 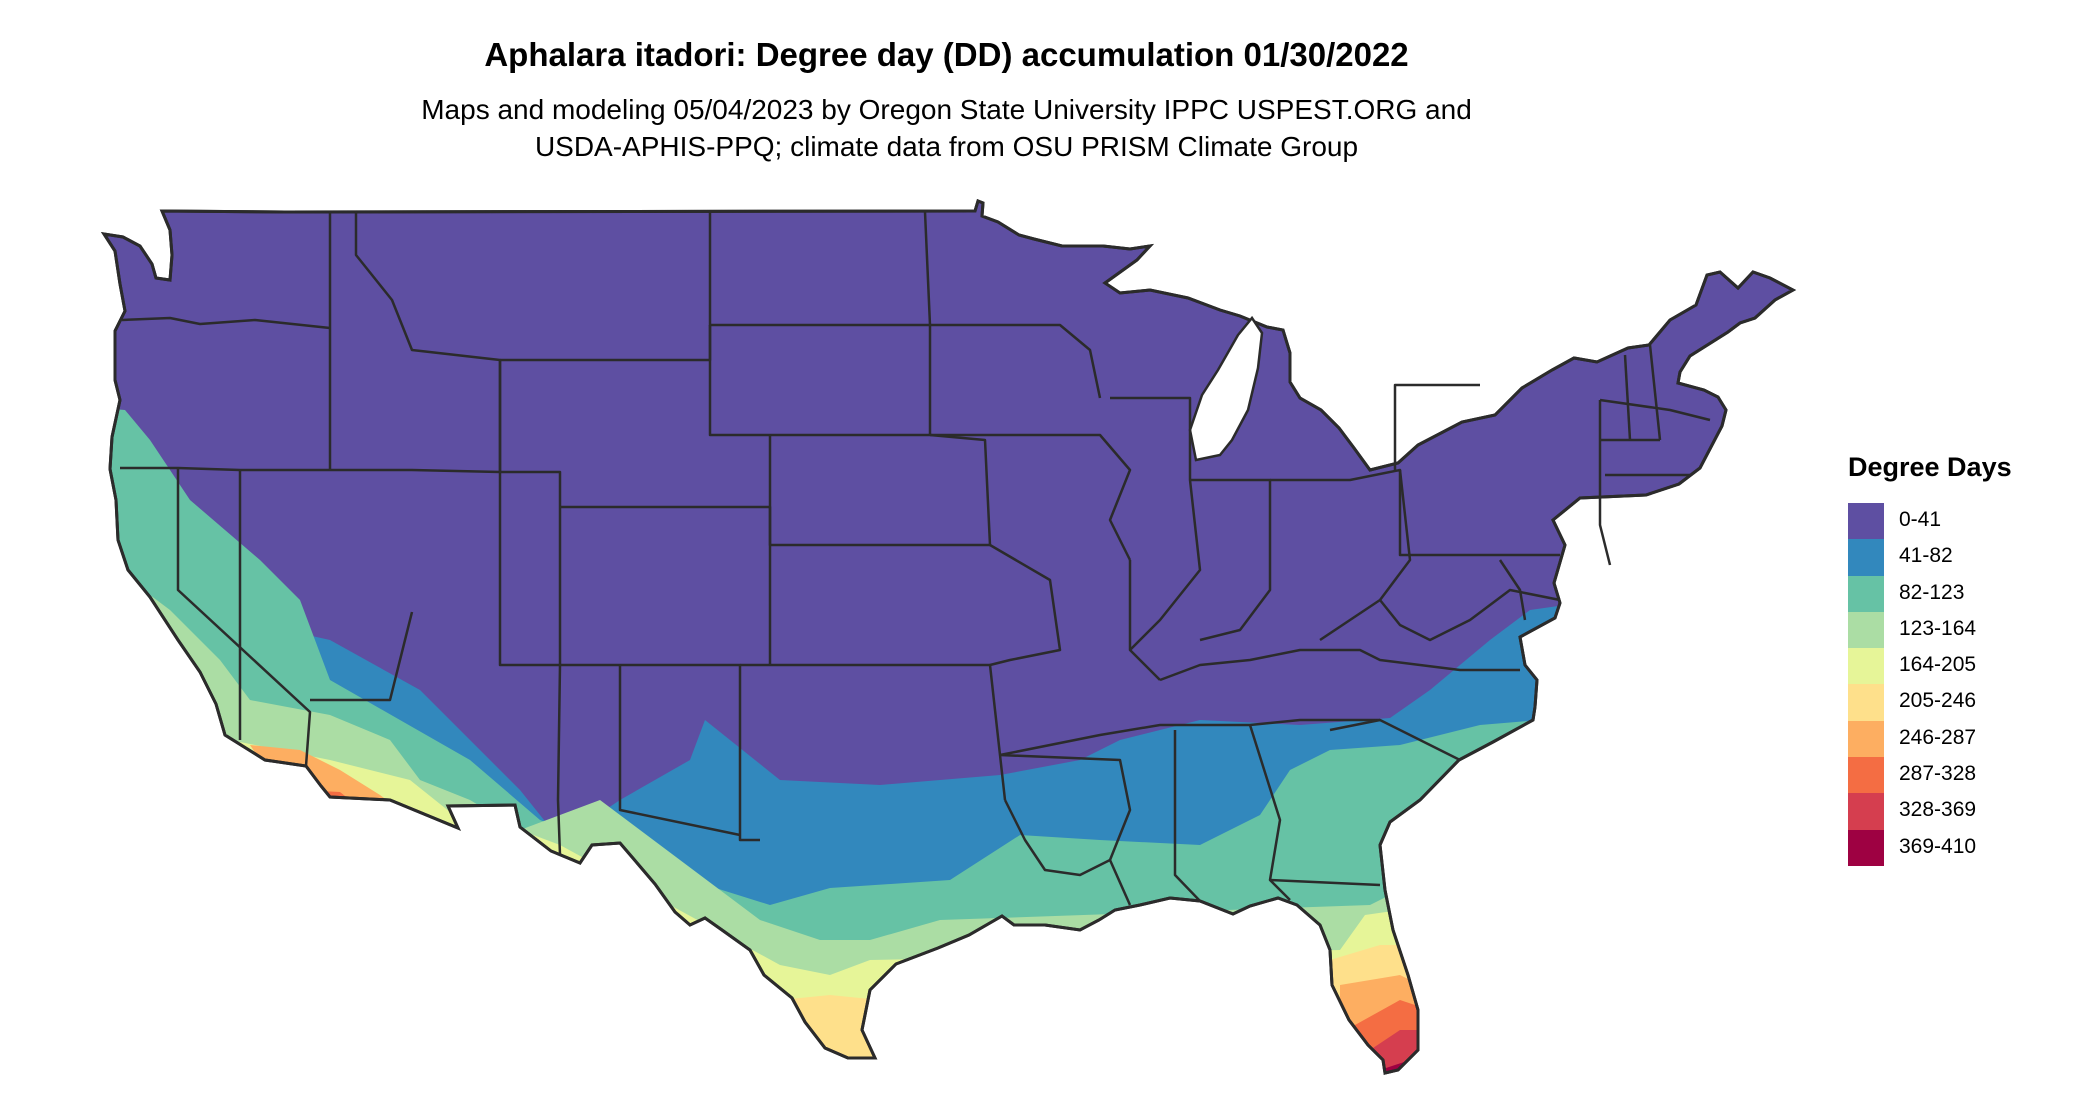 I want to click on lake-michigan, so click(x=1226, y=388).